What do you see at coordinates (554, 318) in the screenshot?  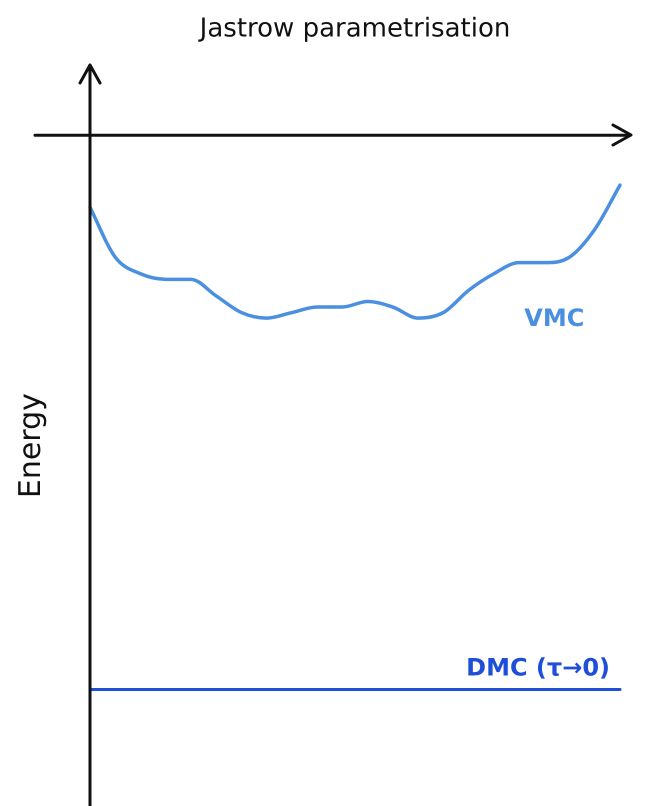 I see `series-label: VMC` at bounding box center [554, 318].